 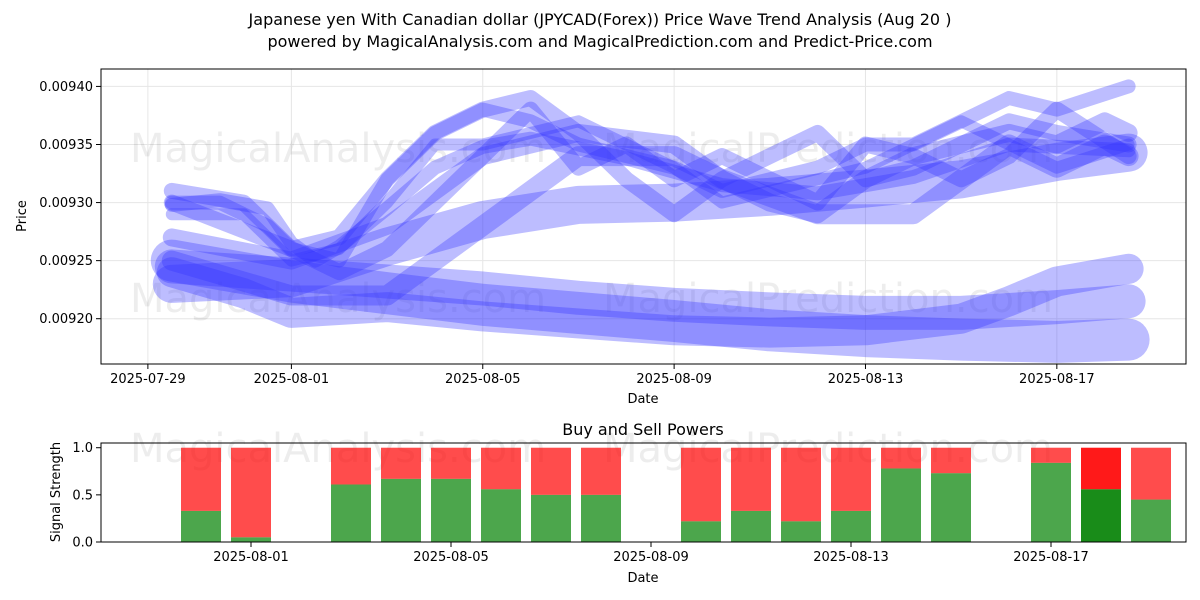 I want to click on powers-x-tick-label: 2025-08-13, so click(x=851, y=557).